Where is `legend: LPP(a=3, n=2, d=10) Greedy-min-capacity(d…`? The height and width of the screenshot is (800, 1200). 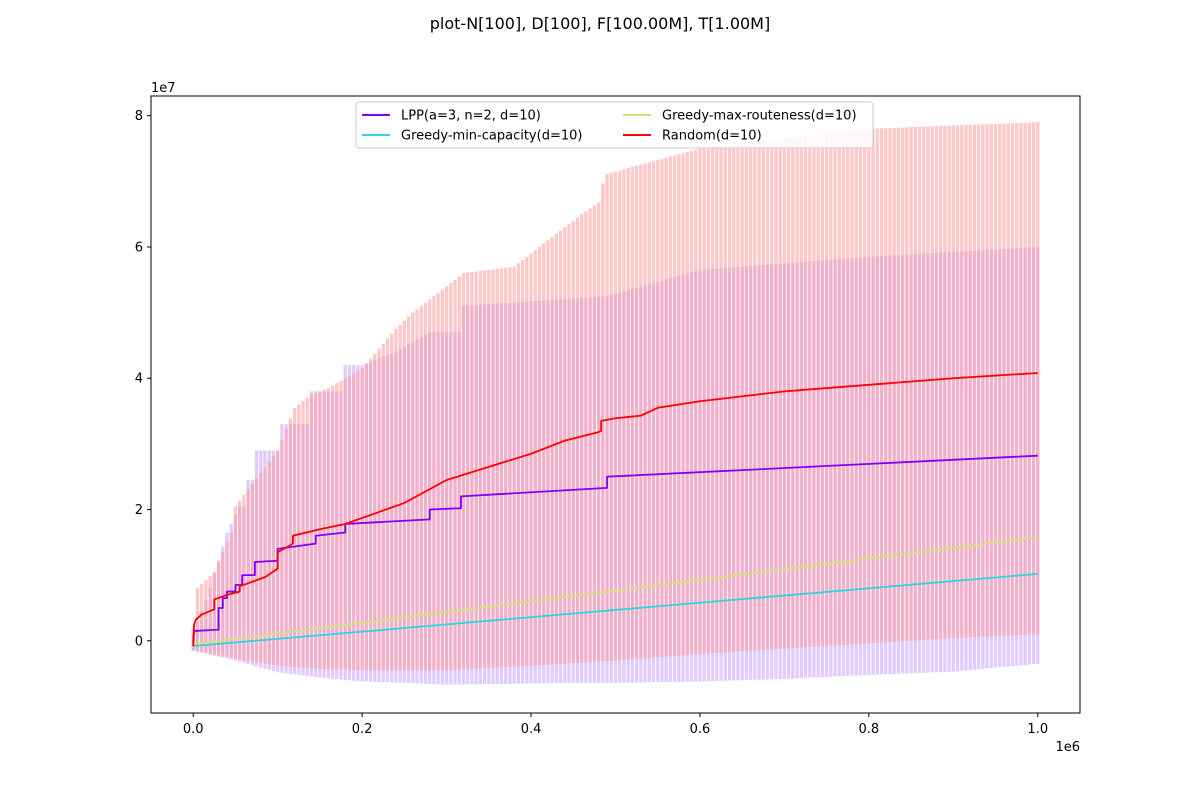 legend: LPP(a=3, n=2, d=10) Greedy-min-capacity(d… is located at coordinates (614, 125).